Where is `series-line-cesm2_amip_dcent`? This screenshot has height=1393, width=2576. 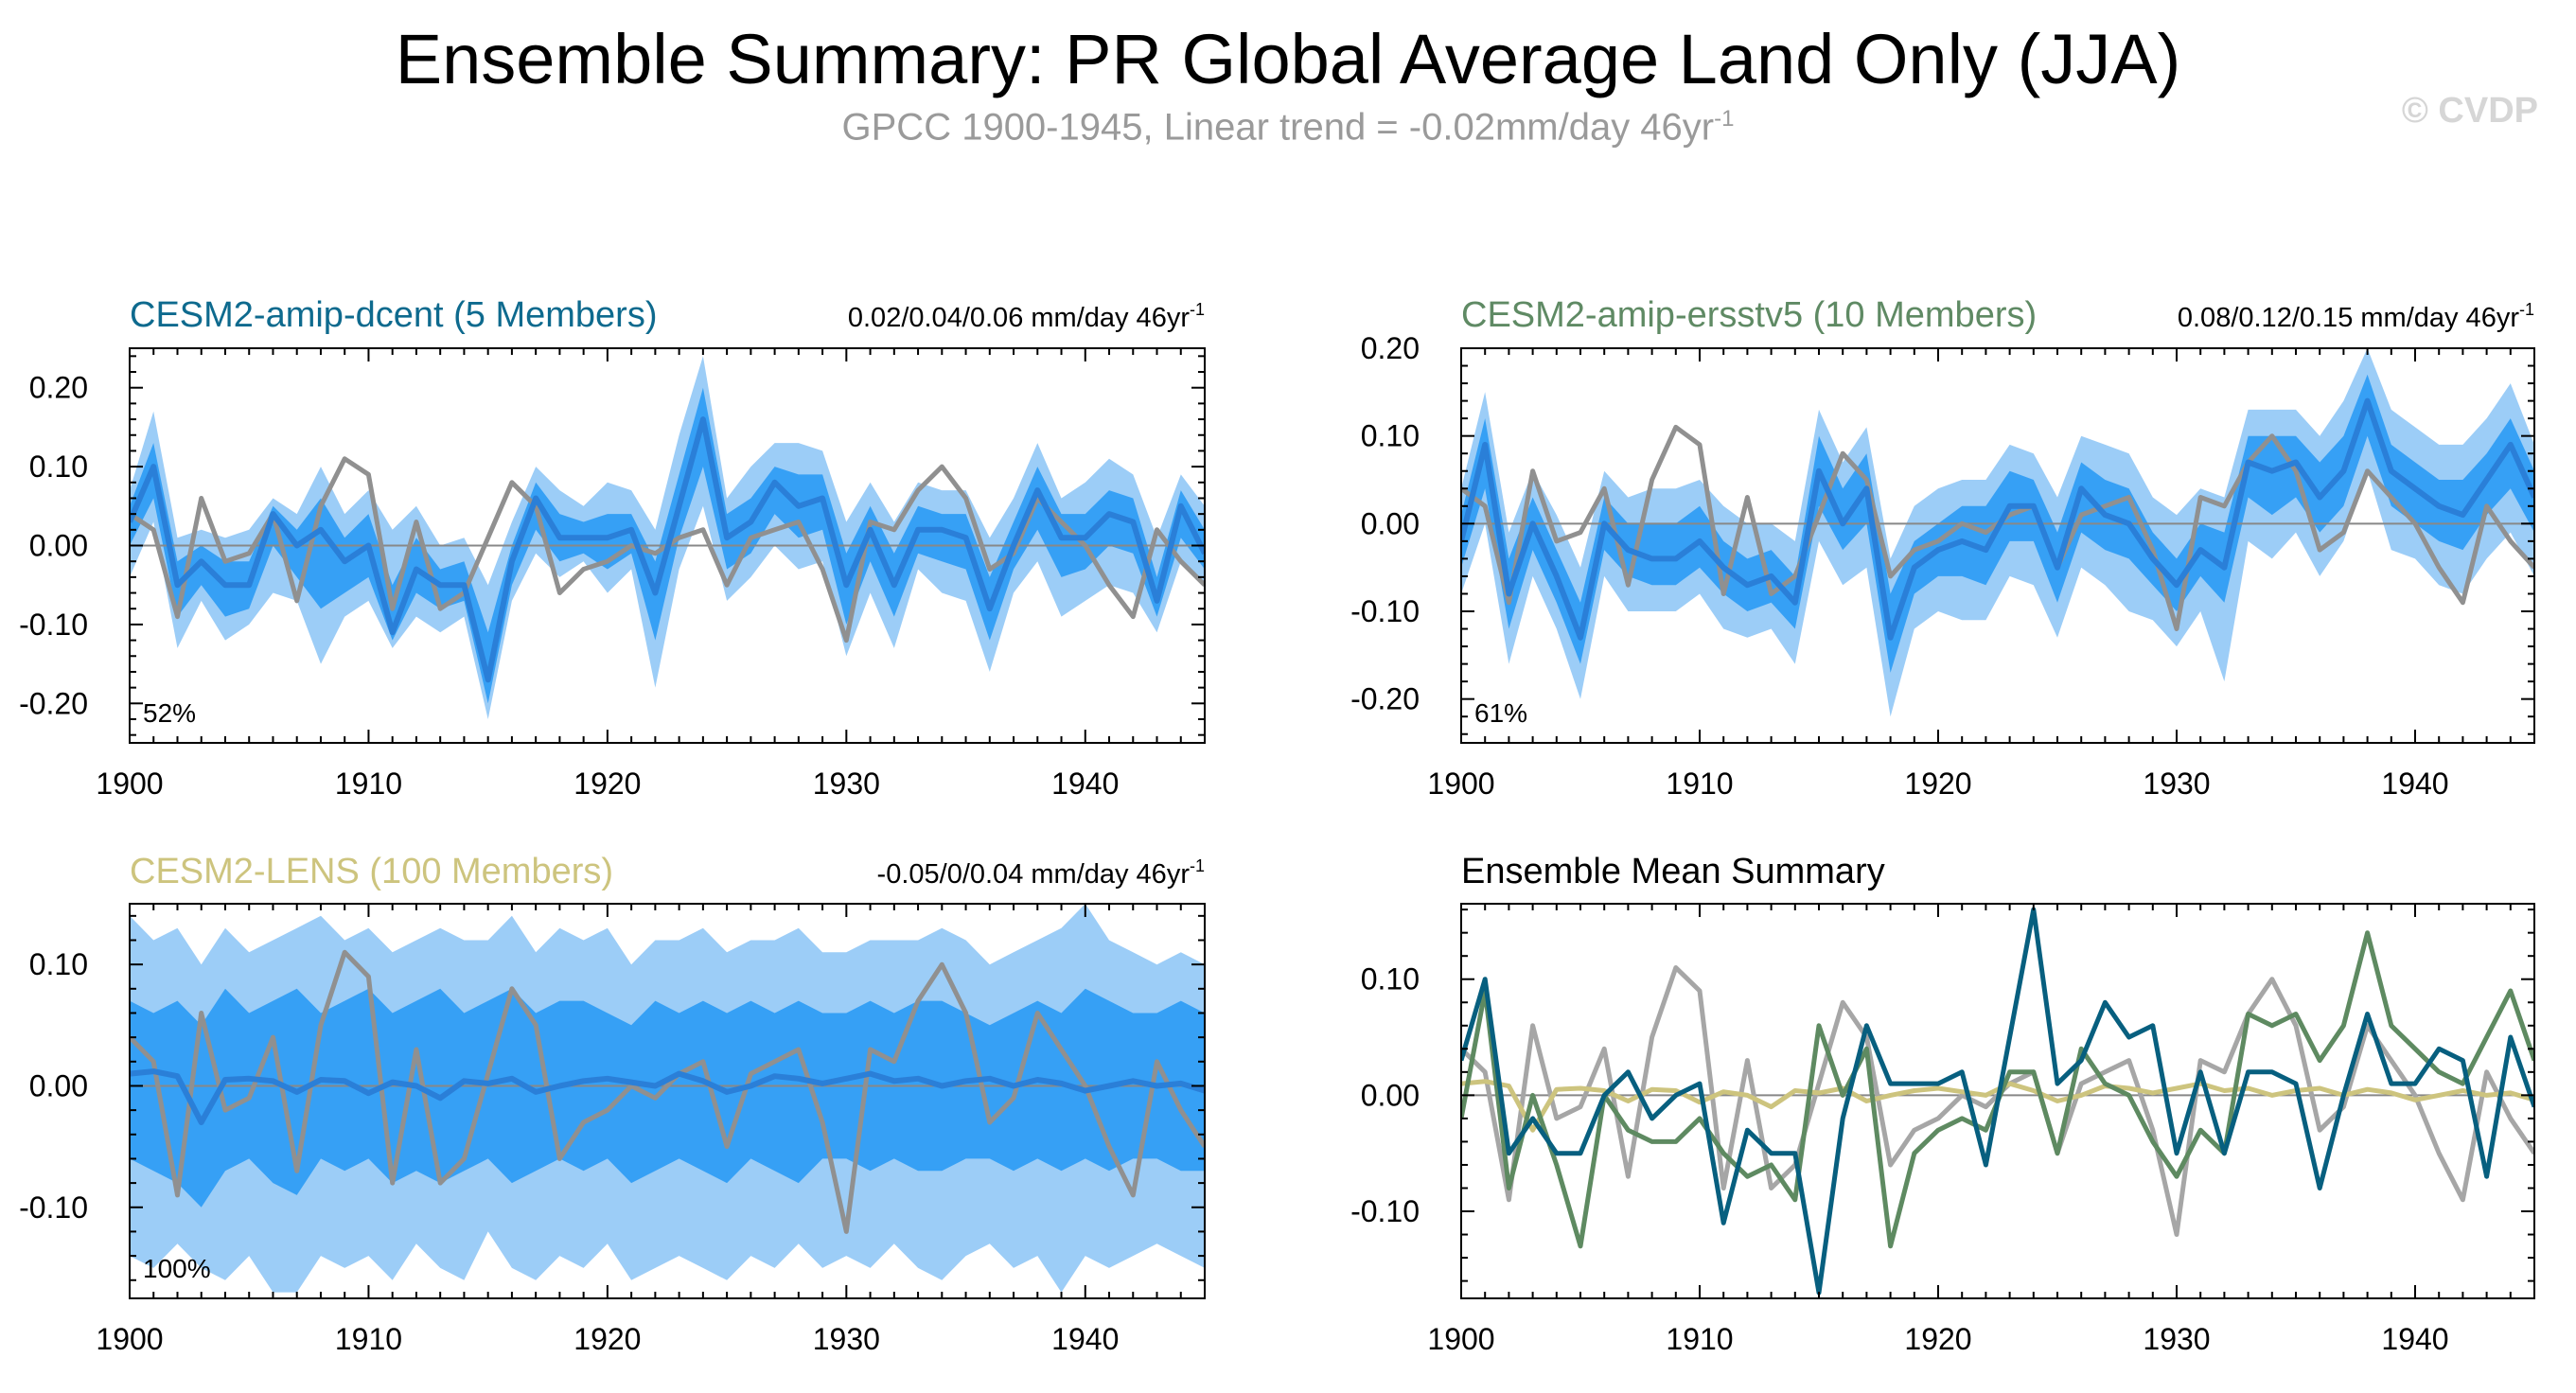 series-line-cesm2_amip_dcent is located at coordinates (1997, 1101).